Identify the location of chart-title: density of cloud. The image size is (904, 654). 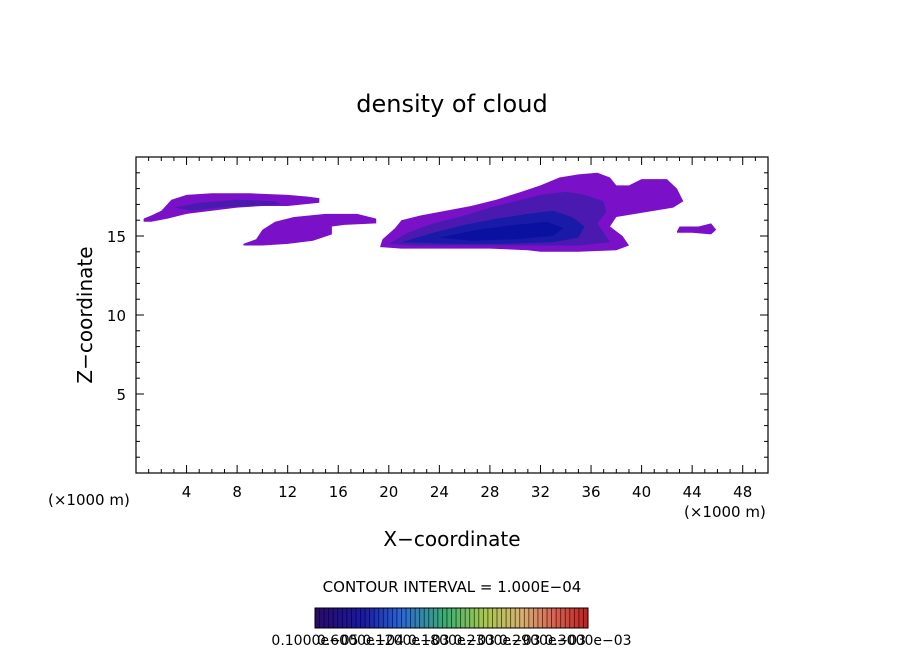
(451, 104).